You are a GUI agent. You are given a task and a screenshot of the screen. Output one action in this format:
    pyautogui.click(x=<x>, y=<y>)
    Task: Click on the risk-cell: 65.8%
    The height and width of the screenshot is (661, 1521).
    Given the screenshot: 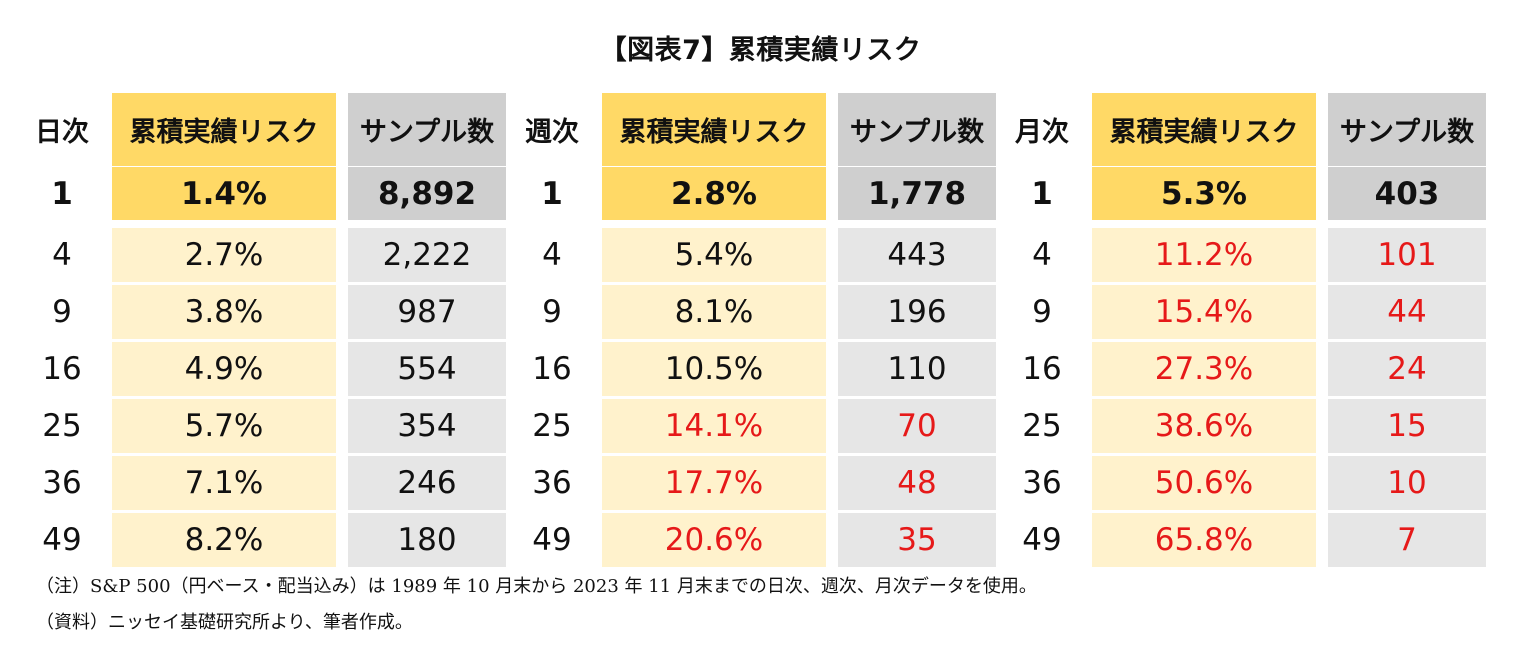 What is the action you would take?
    pyautogui.click(x=1204, y=540)
    